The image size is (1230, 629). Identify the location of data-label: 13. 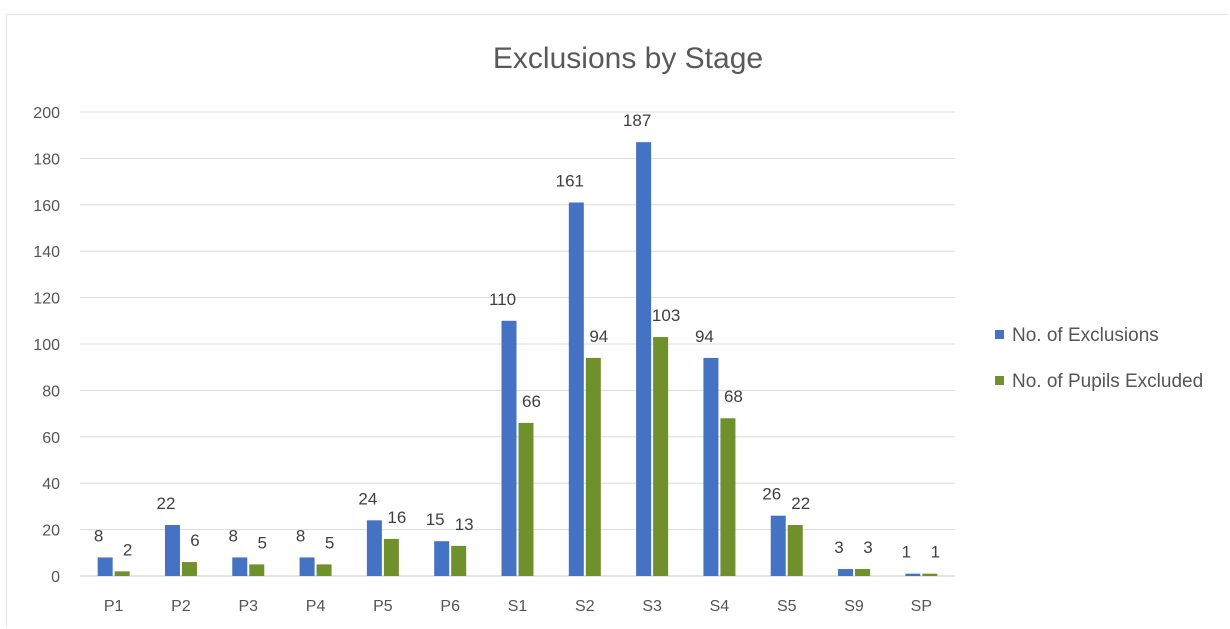
(464, 524).